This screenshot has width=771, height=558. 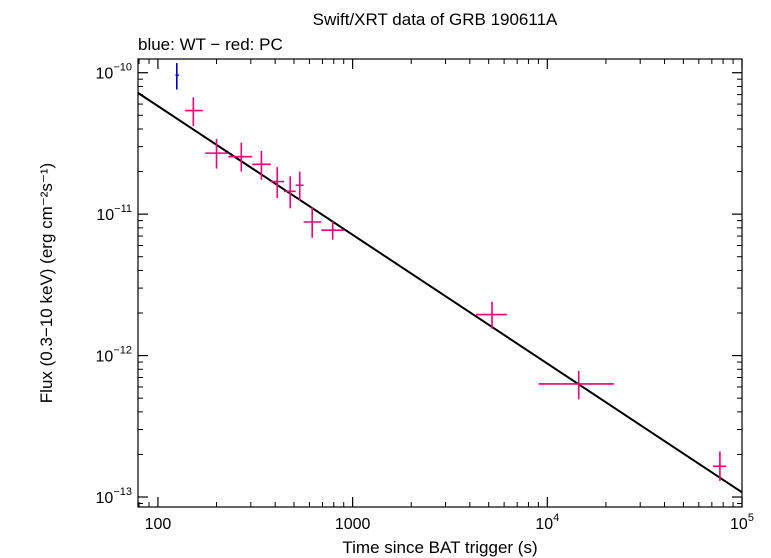 I want to click on y-tick-label: 10−10, so click(x=114, y=72).